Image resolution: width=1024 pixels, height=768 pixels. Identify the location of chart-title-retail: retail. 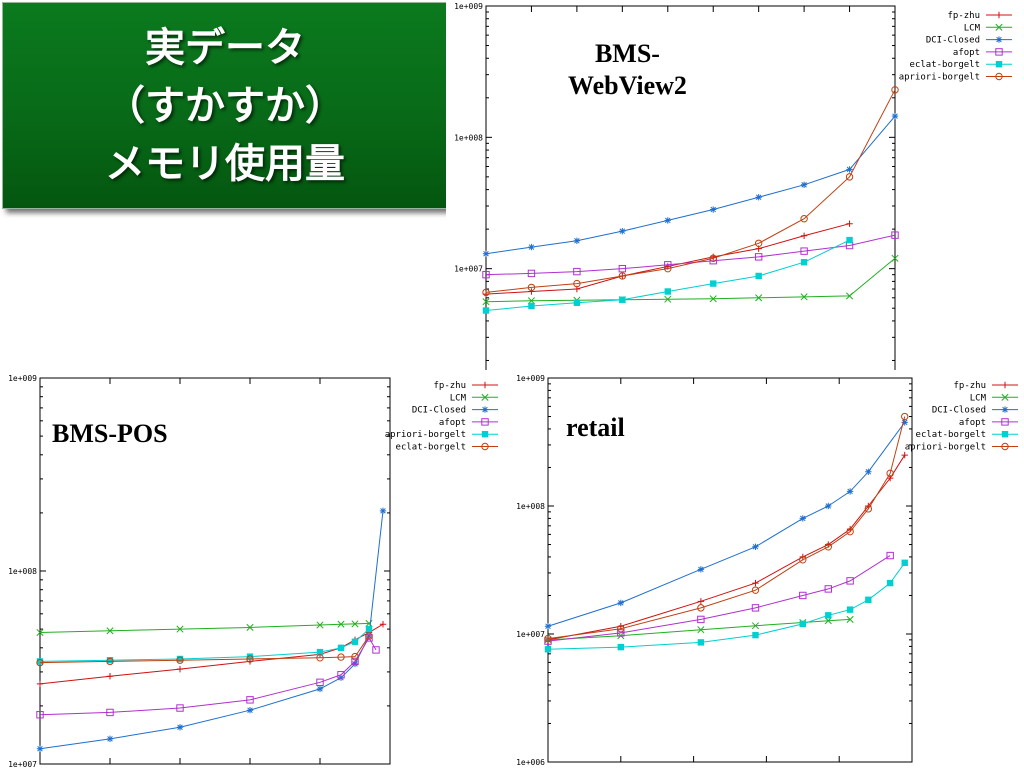
(595, 428).